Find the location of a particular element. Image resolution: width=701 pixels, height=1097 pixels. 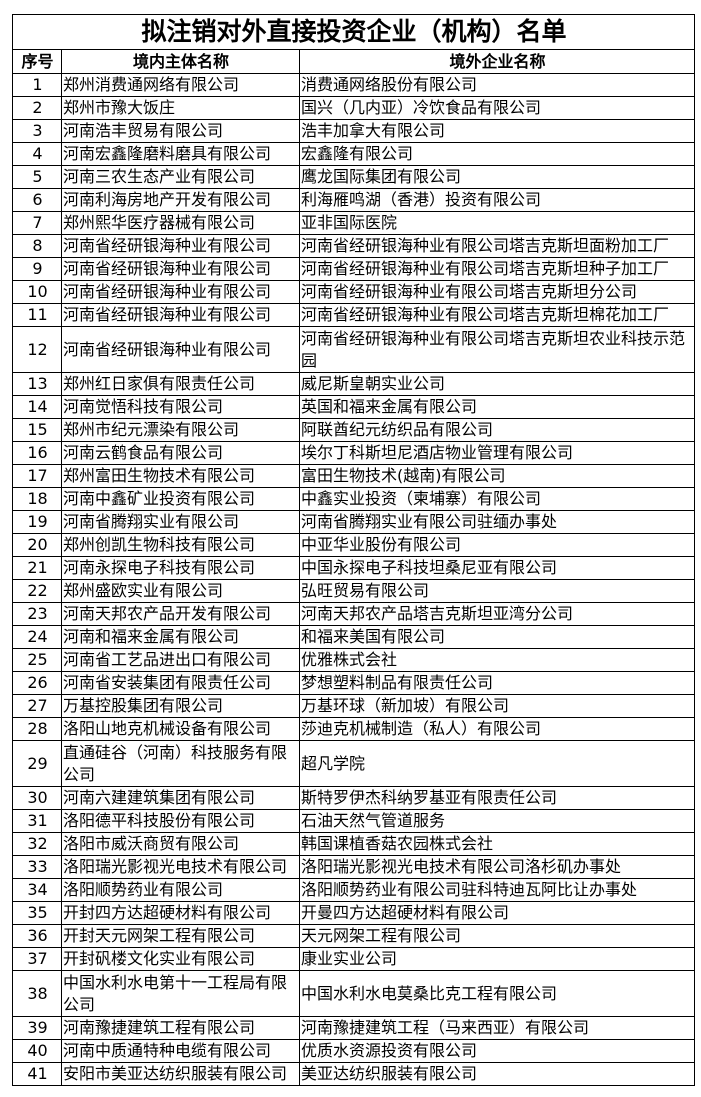

foreign-name-cell: 河南省经研银海种业有限公司塔吉克斯坦农业科技示范园 is located at coordinates (497, 349).